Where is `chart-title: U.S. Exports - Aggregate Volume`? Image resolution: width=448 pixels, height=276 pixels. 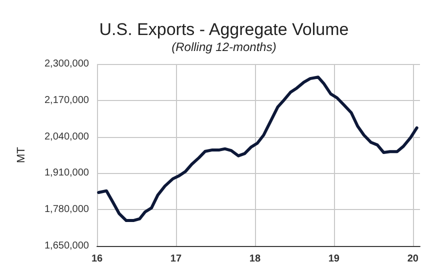 chart-title: U.S. Exports - Aggregate Volume is located at coordinates (224, 29).